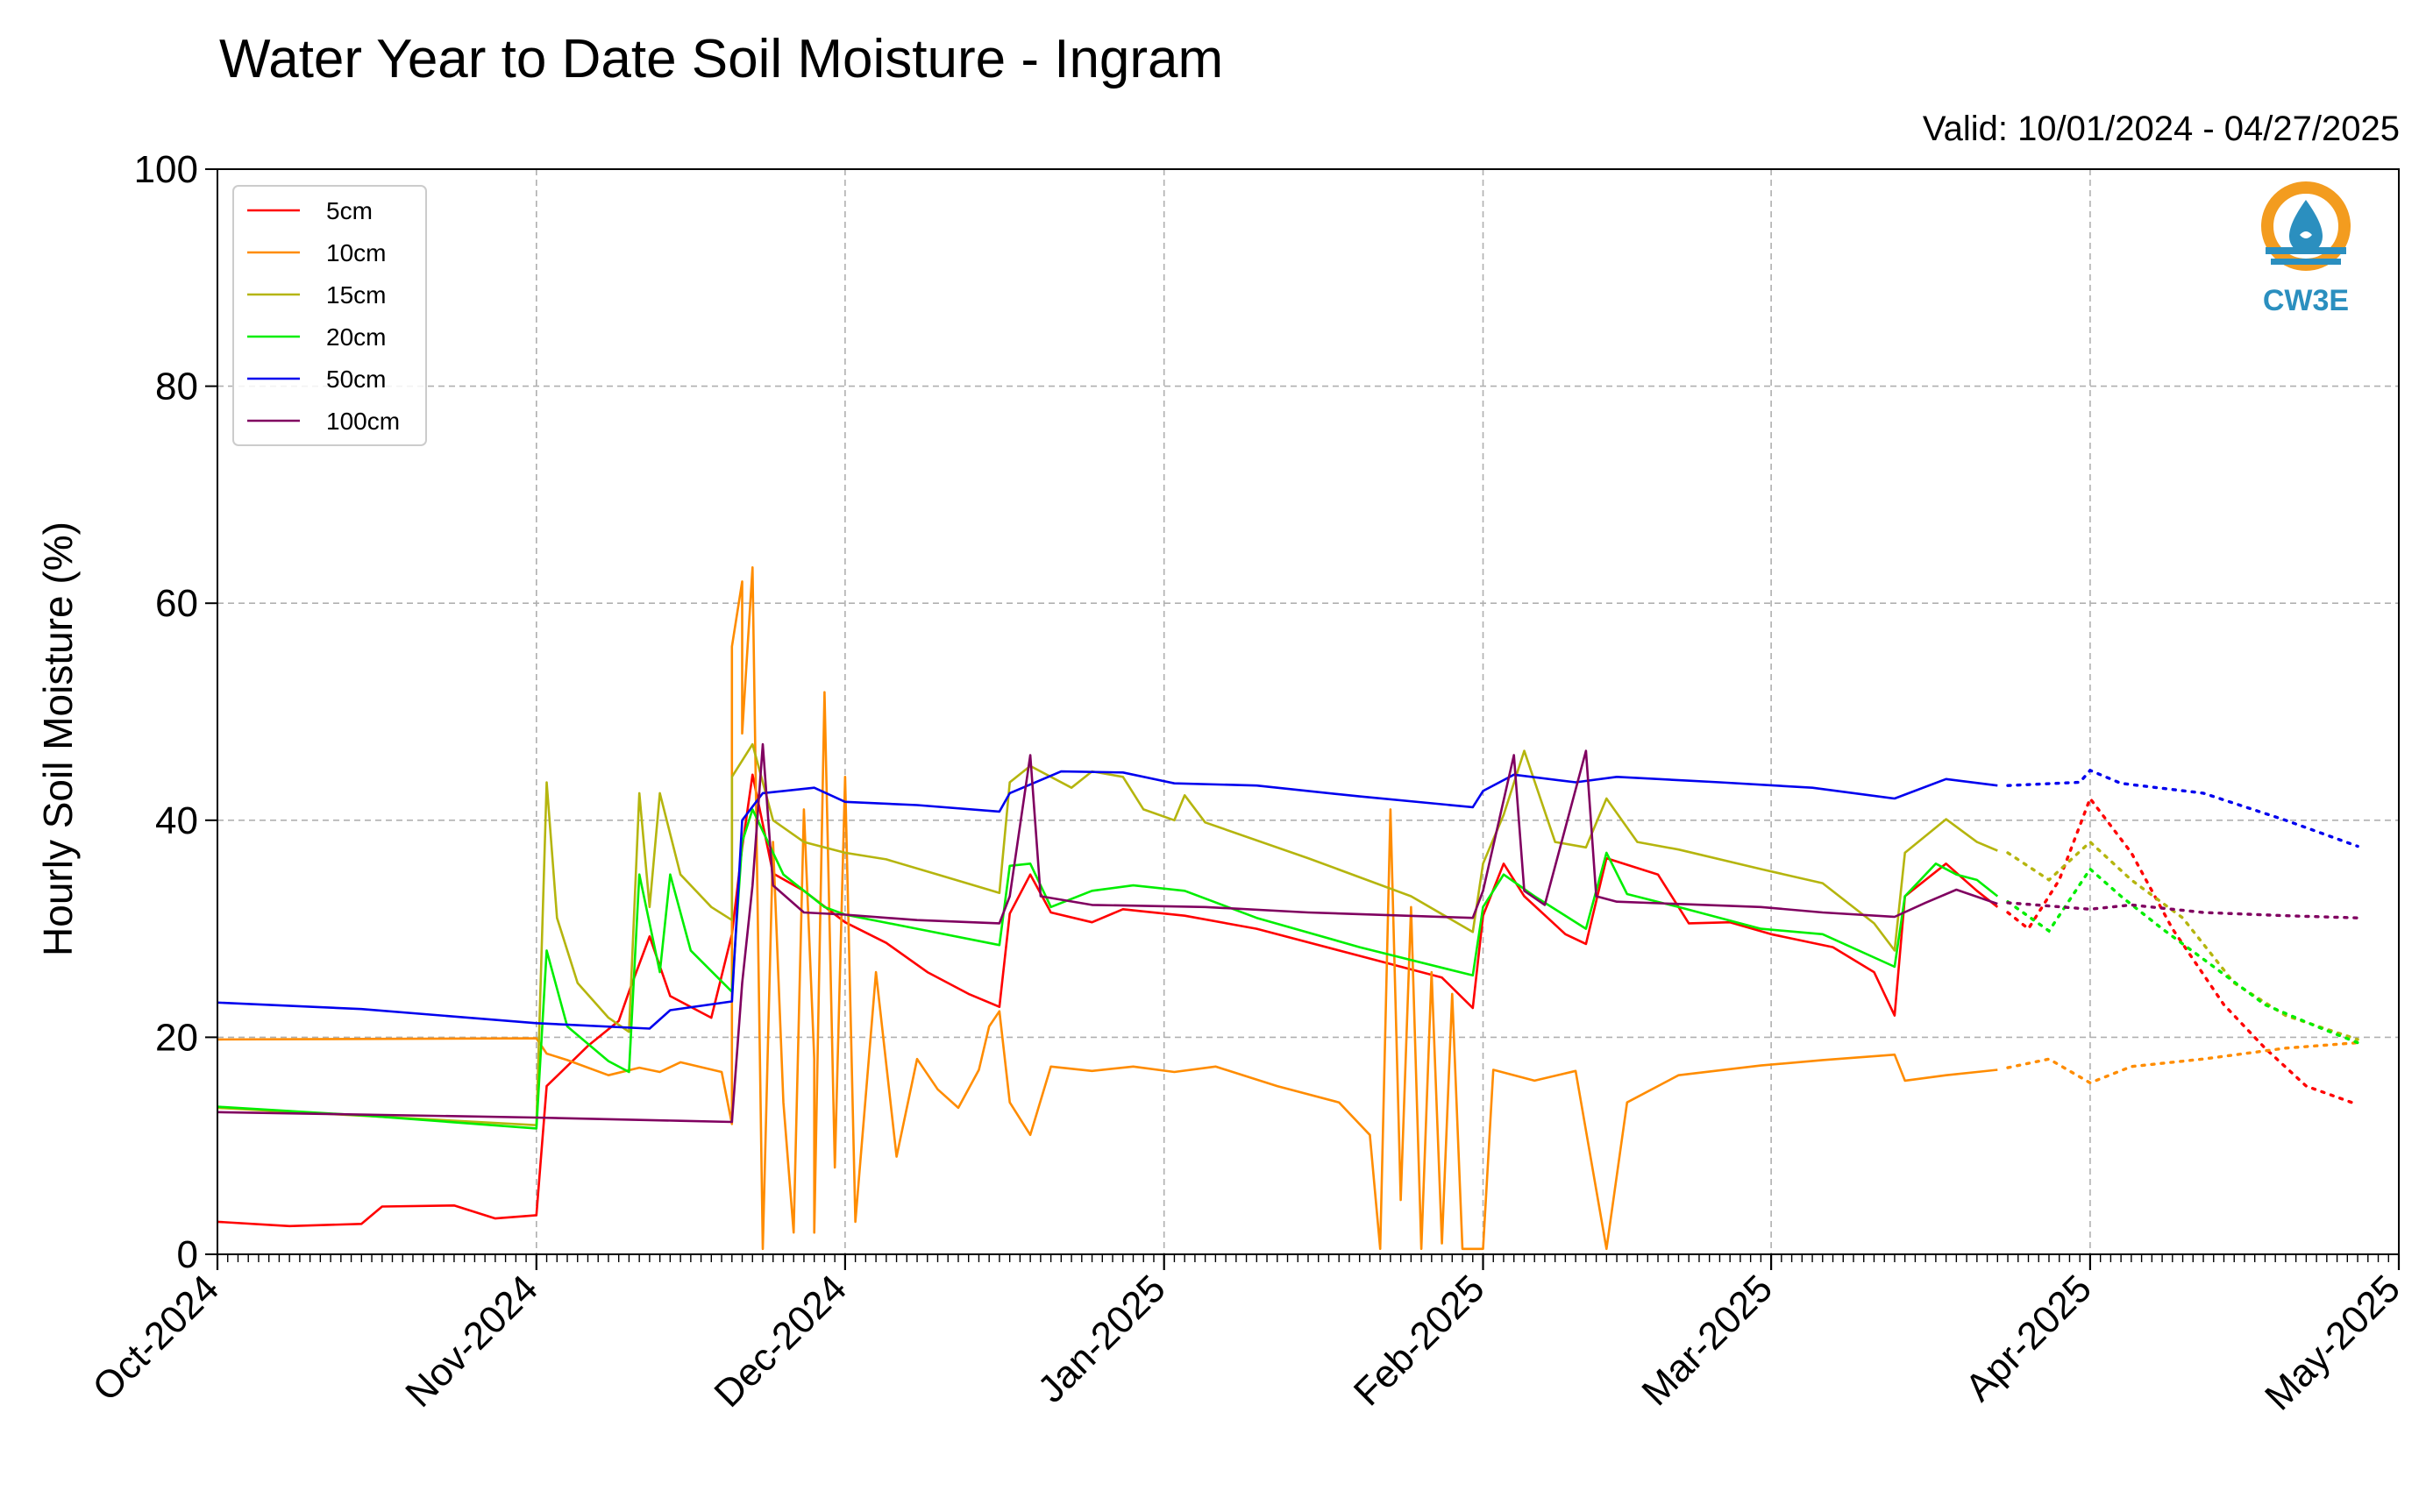 The image size is (2426, 1512). I want to click on legend-label: 50cm, so click(356, 379).